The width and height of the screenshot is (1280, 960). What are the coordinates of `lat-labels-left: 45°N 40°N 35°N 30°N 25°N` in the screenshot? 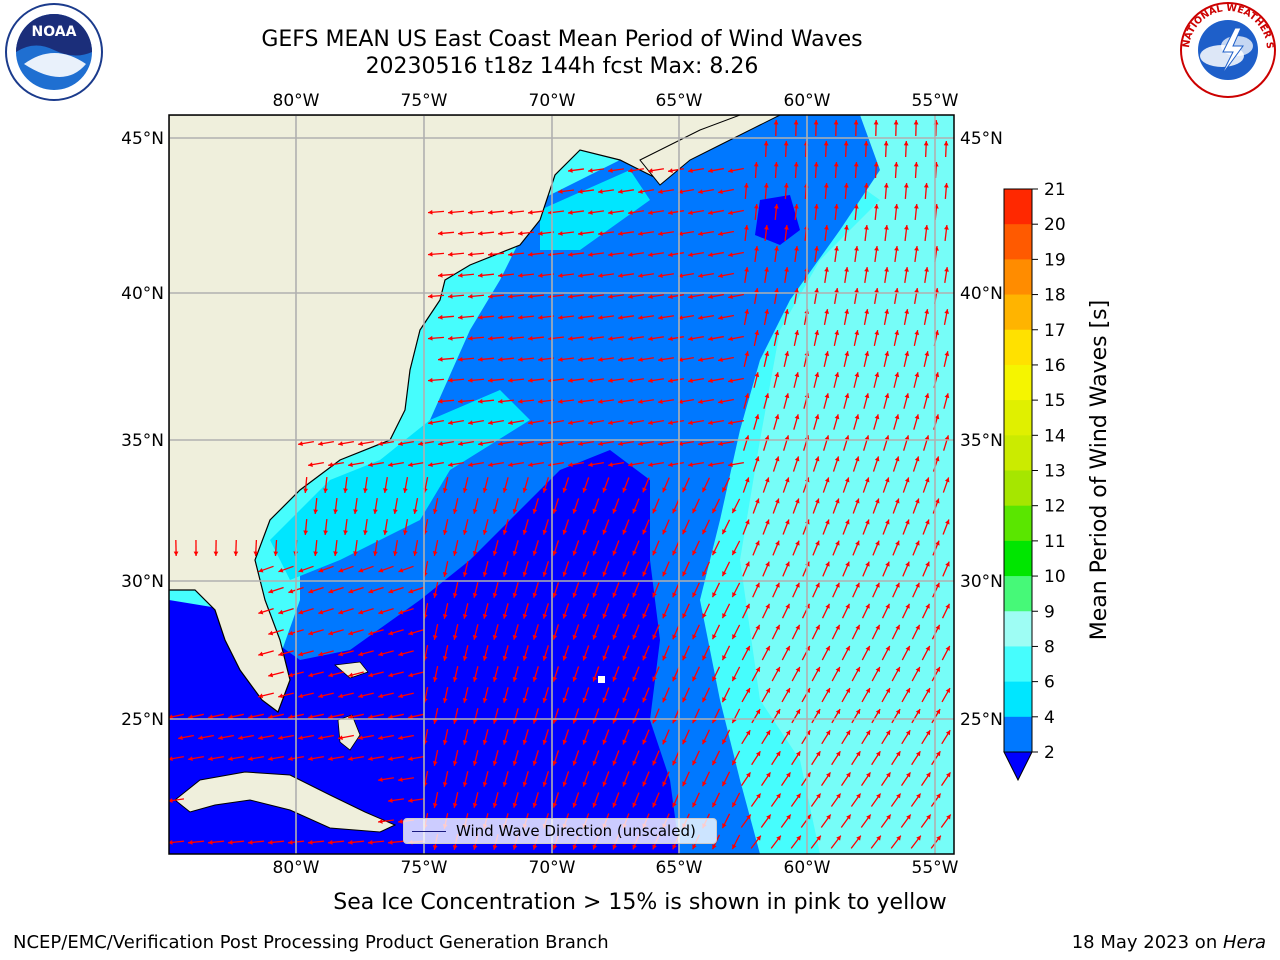 It's located at (142, 429).